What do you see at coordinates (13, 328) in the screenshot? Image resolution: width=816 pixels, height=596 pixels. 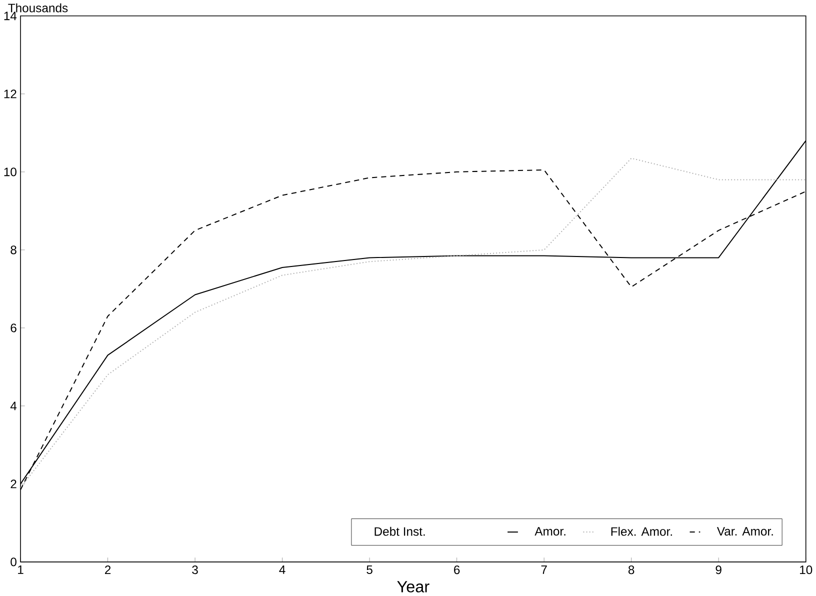 I see `y-tick-label: 6` at bounding box center [13, 328].